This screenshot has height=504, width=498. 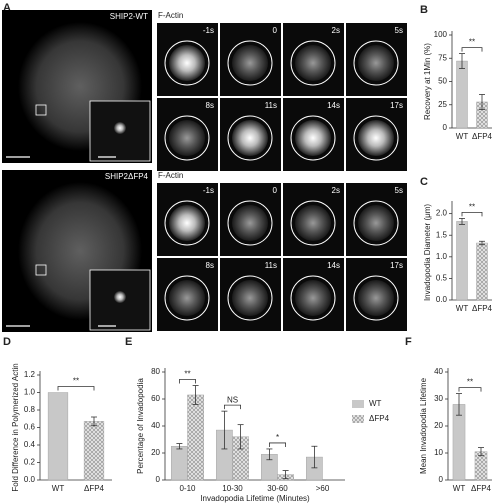 I want to click on y-tick-label: 75, so click(x=442, y=57).